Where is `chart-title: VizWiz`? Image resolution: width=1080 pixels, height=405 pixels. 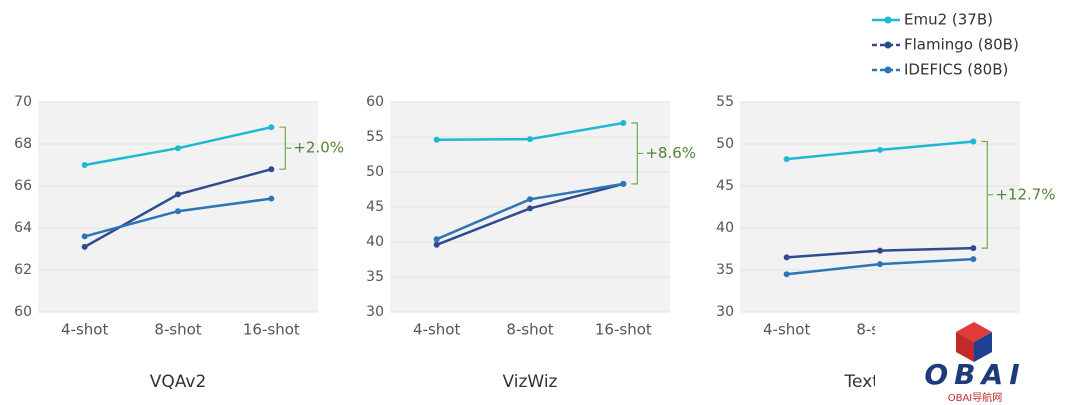 chart-title: VizWiz is located at coordinates (530, 382).